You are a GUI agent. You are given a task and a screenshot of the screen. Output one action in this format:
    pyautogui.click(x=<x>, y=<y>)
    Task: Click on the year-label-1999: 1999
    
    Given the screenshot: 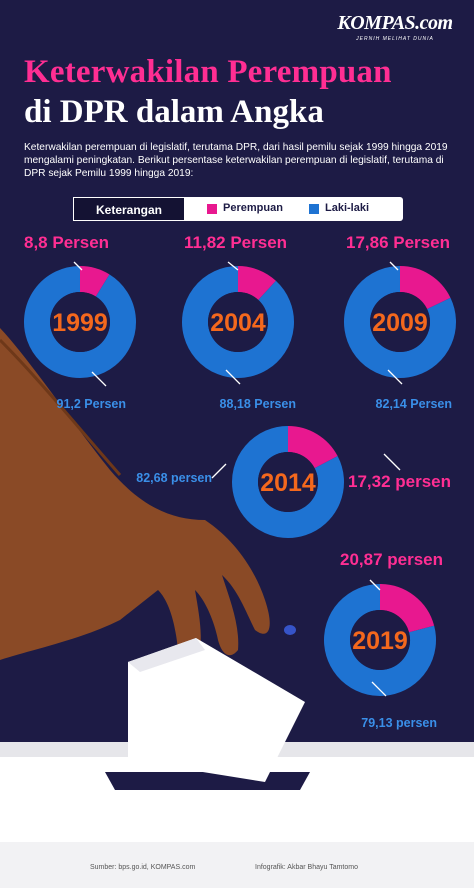 What is the action you would take?
    pyautogui.click(x=80, y=323)
    